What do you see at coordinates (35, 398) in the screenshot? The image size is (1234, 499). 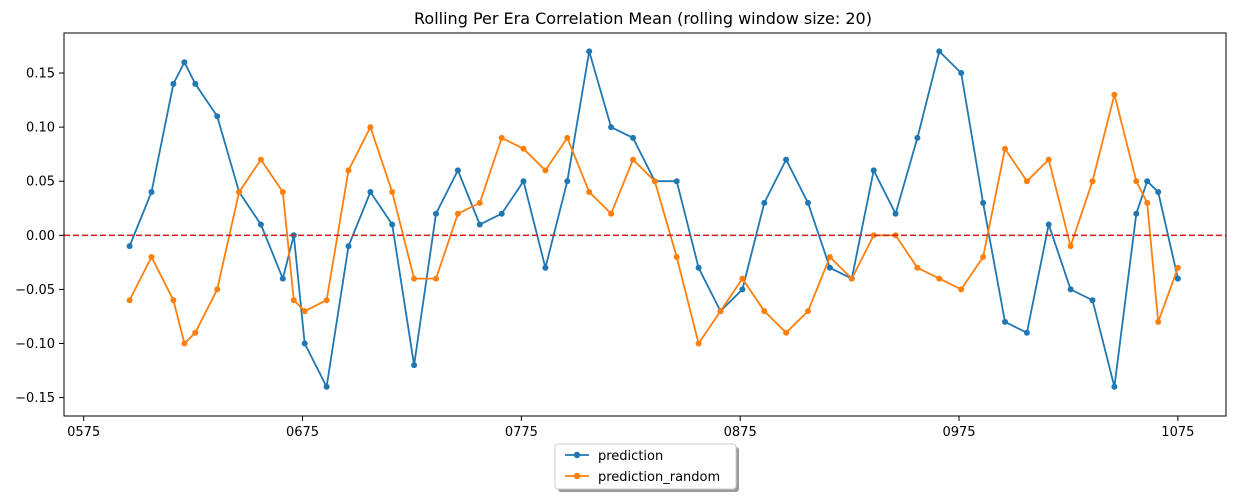 I see `y-tick-label: −0.15` at bounding box center [35, 398].